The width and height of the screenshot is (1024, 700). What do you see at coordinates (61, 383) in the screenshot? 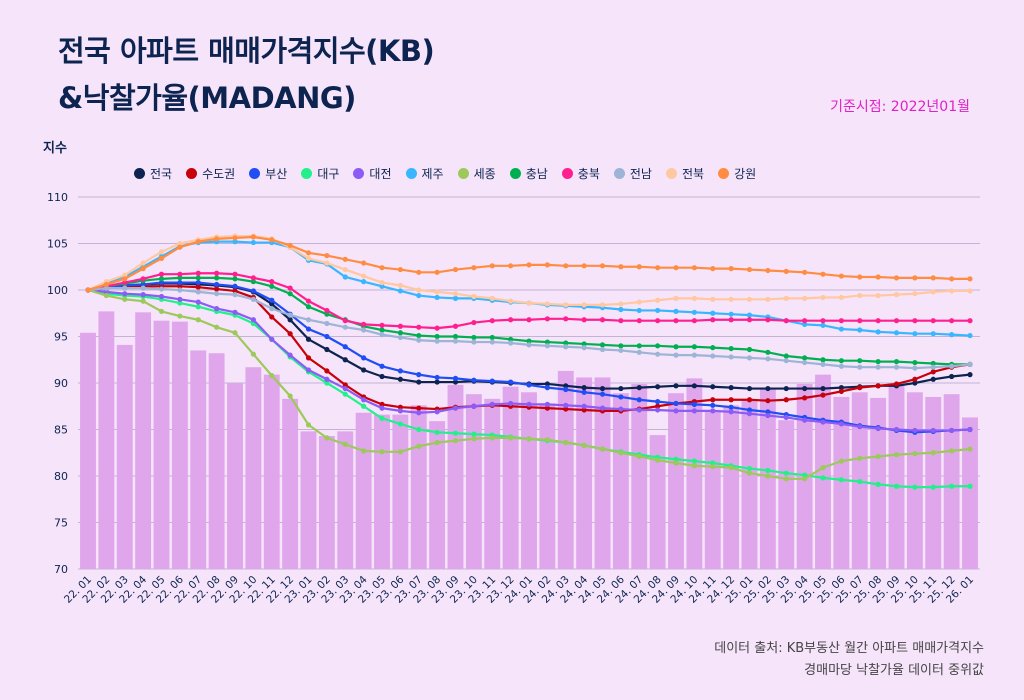
I see `y-tick-label: 90` at bounding box center [61, 383].